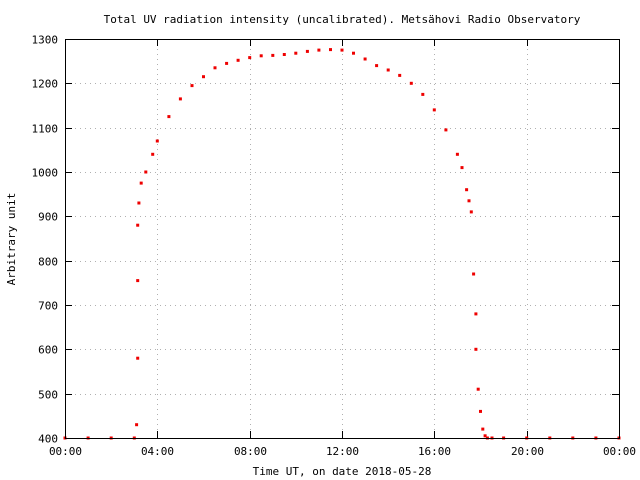 The image size is (640, 480). What do you see at coordinates (11, 239) in the screenshot?
I see `y-axis-label: Arbitrary unit` at bounding box center [11, 239].